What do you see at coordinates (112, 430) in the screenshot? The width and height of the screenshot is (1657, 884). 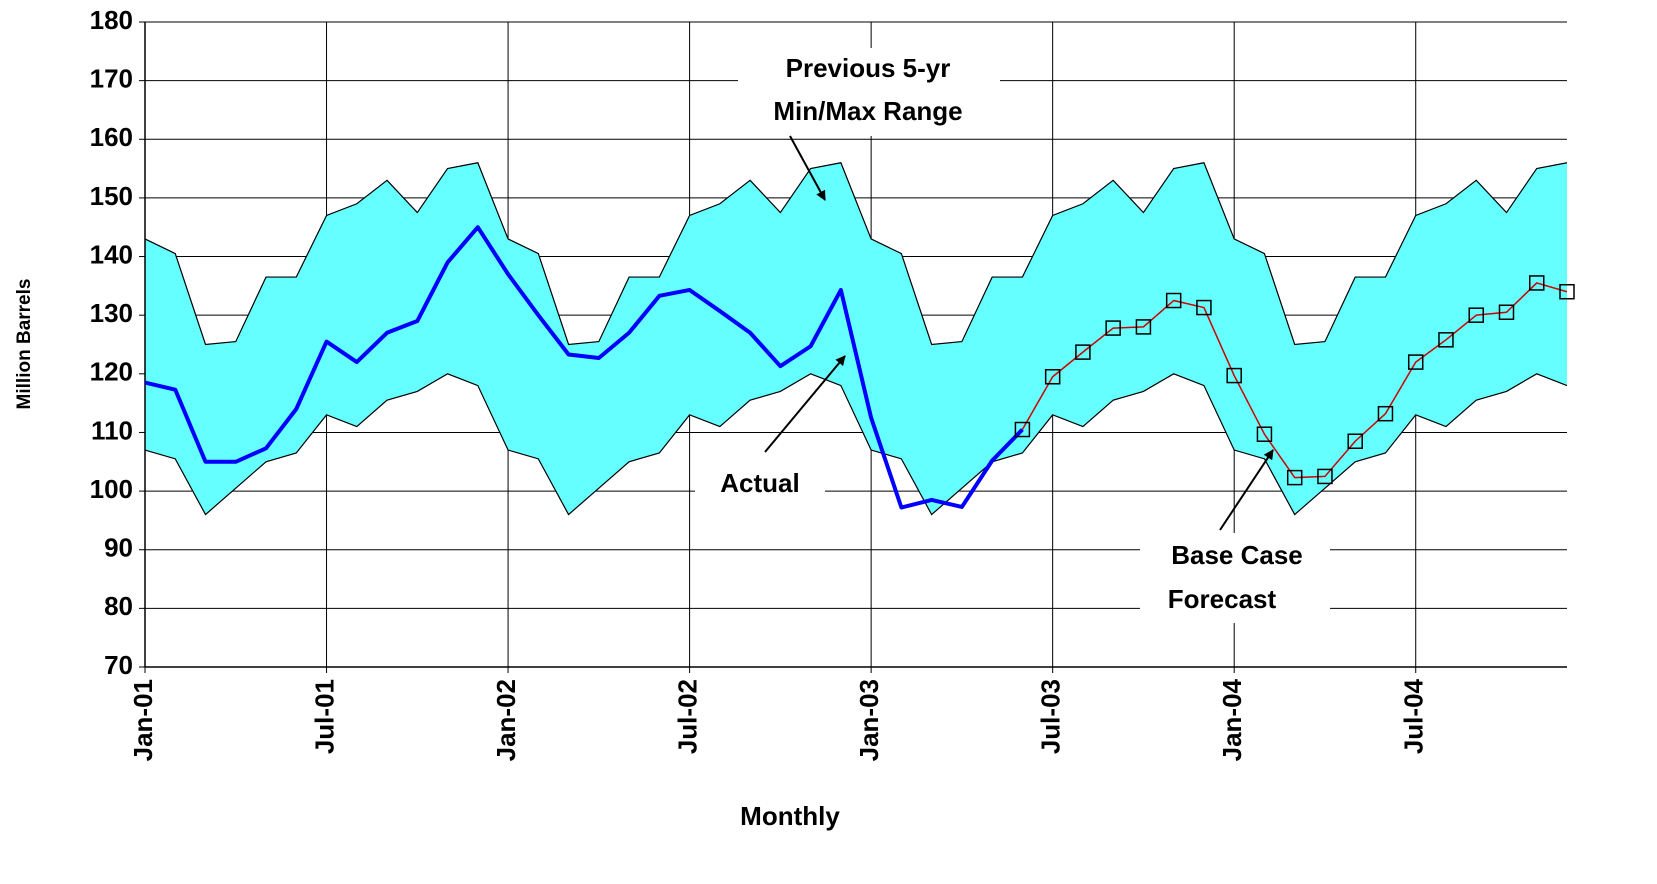 I see `y-tick-label: 110` at bounding box center [112, 430].